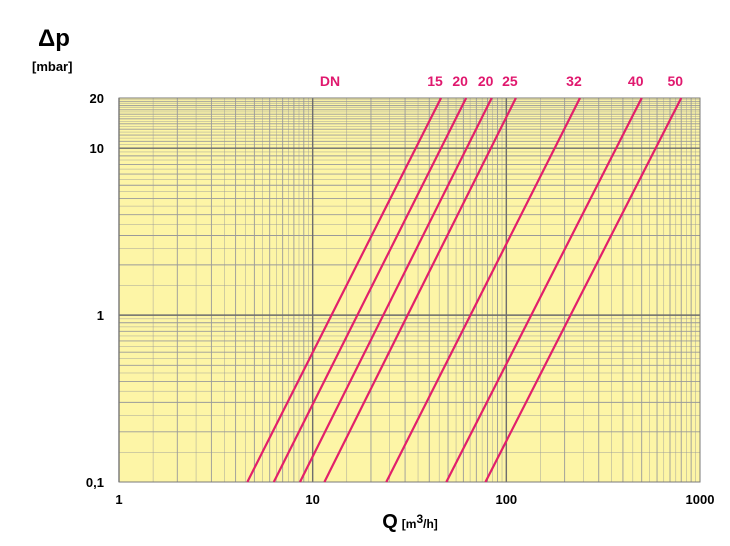 This screenshot has height=546, width=730. What do you see at coordinates (414, 499) in the screenshot?
I see `x-axis-ticks: 1 10 100 1000` at bounding box center [414, 499].